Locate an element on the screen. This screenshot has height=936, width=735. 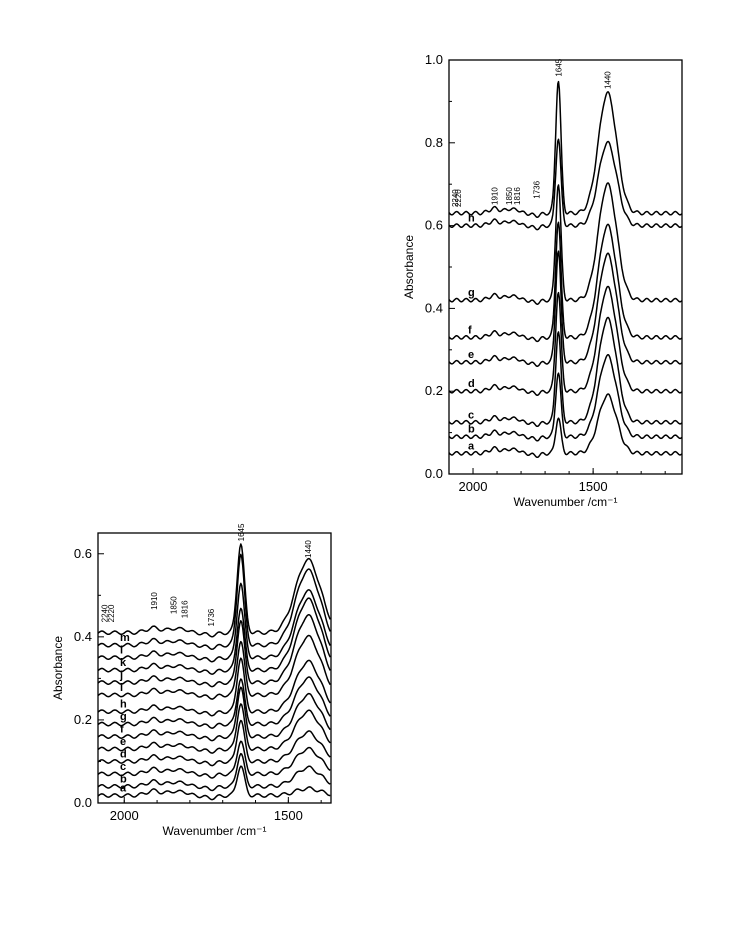
curve-label: j is located at coordinates (121, 676).